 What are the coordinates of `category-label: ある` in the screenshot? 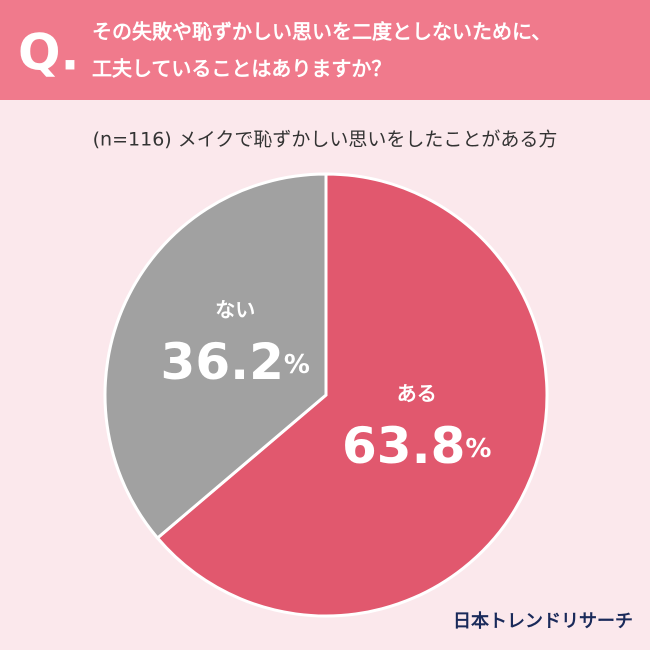 It's located at (417, 394).